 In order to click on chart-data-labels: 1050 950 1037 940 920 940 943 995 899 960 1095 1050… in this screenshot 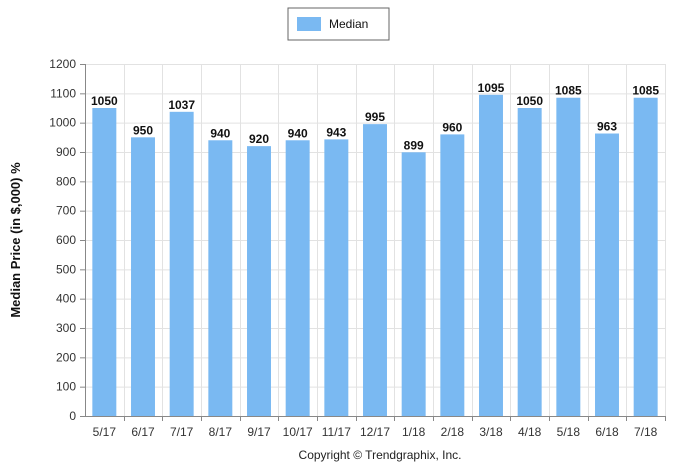, I will do `click(375, 116)`.